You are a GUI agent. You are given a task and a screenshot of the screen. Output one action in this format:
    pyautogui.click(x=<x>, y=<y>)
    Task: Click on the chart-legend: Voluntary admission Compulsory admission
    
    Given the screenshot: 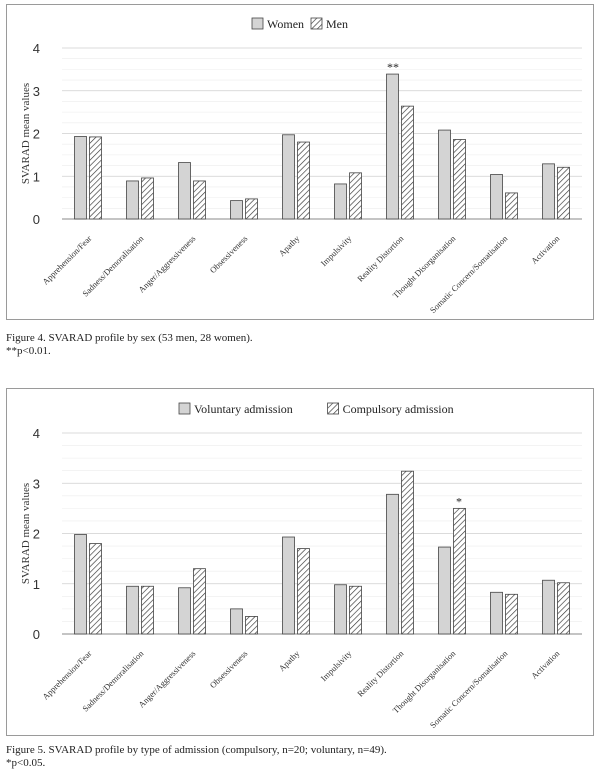 What is the action you would take?
    pyautogui.click(x=316, y=409)
    